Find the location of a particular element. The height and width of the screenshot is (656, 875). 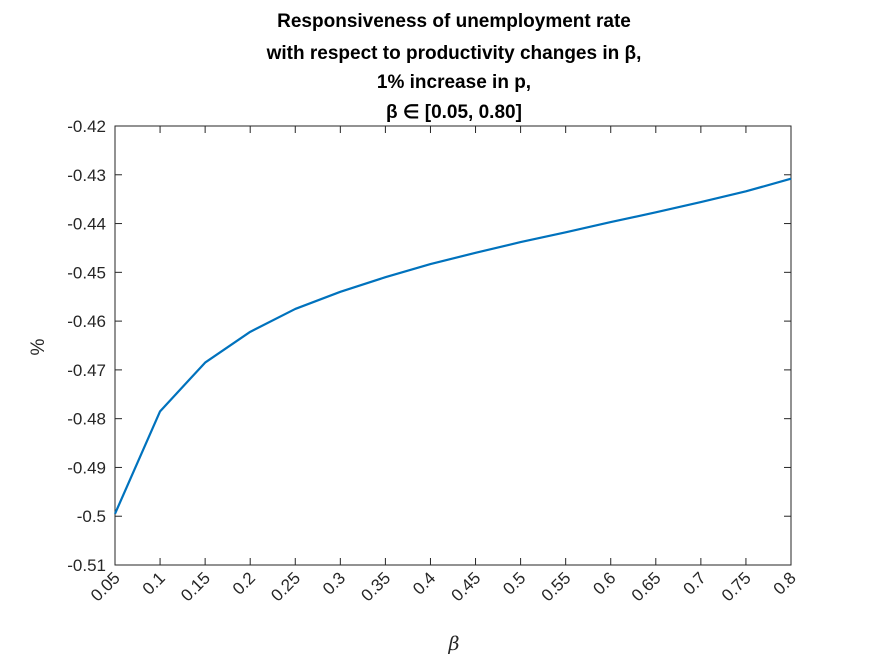

y-tick-label: -0.49 is located at coordinates (86, 467).